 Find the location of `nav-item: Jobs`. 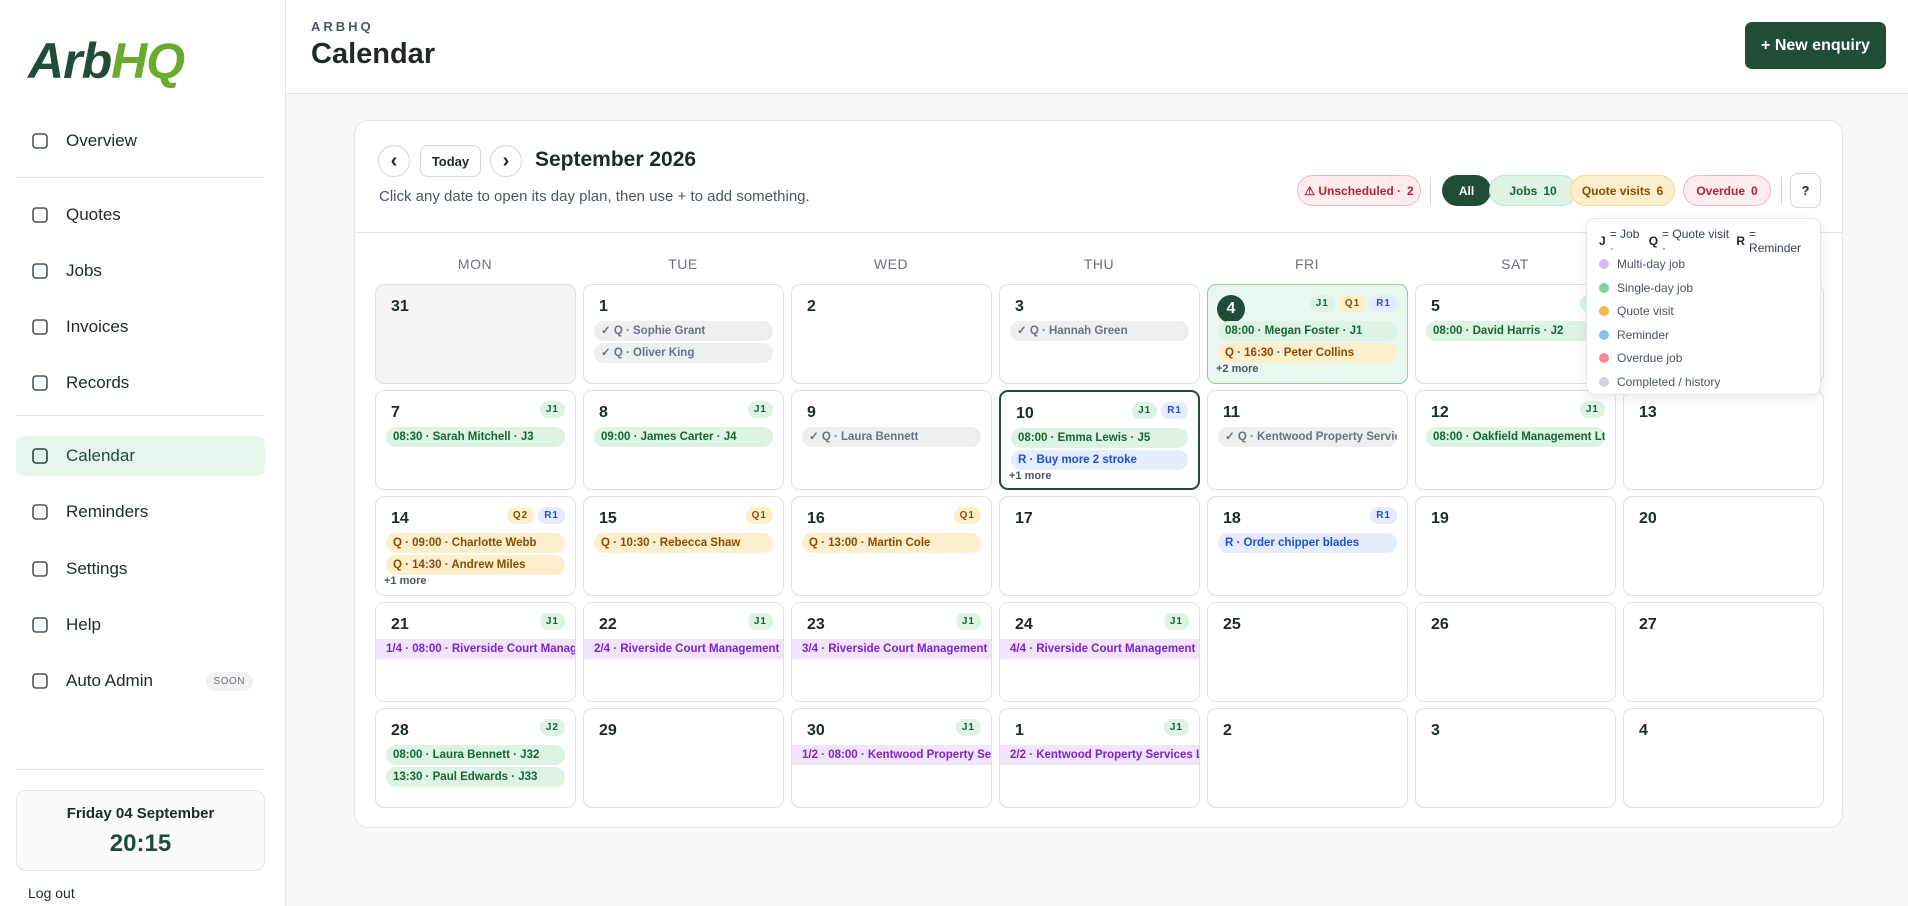

nav-item: Jobs is located at coordinates (140, 271).